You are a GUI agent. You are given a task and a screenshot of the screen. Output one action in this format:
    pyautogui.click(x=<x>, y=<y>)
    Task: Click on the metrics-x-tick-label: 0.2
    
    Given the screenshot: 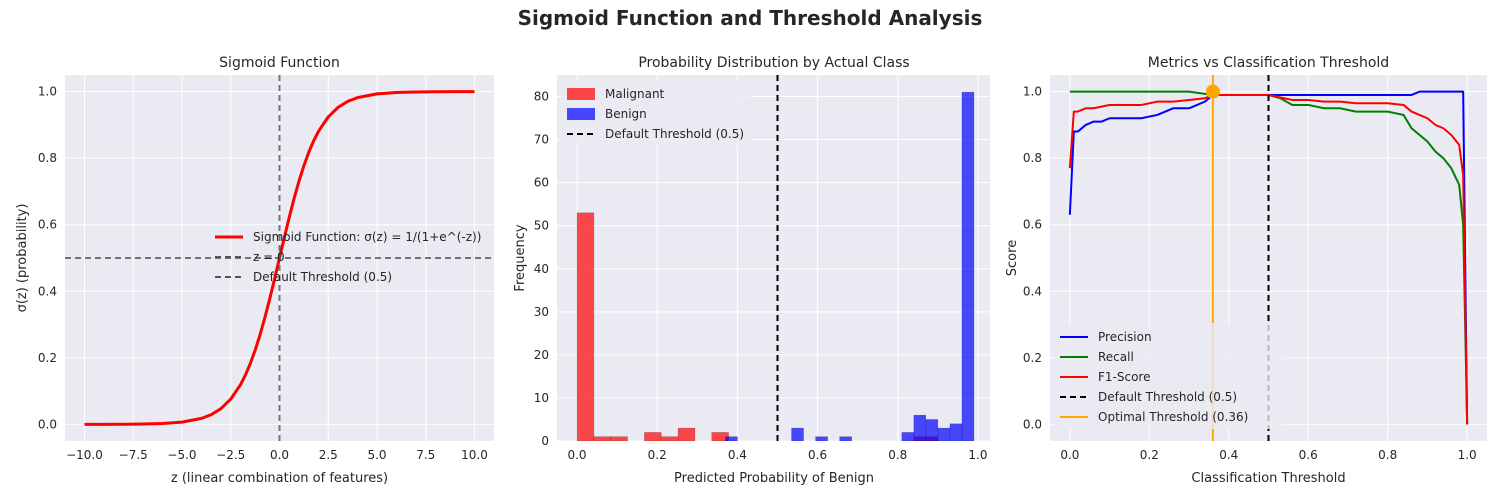 What is the action you would take?
    pyautogui.click(x=1149, y=455)
    